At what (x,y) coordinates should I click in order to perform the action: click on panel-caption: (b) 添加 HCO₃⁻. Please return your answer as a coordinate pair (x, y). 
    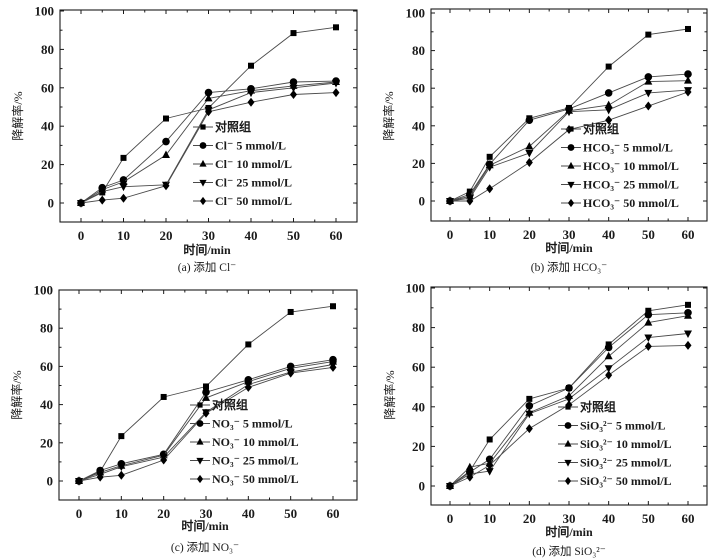
    Looking at the image, I should click on (569, 267).